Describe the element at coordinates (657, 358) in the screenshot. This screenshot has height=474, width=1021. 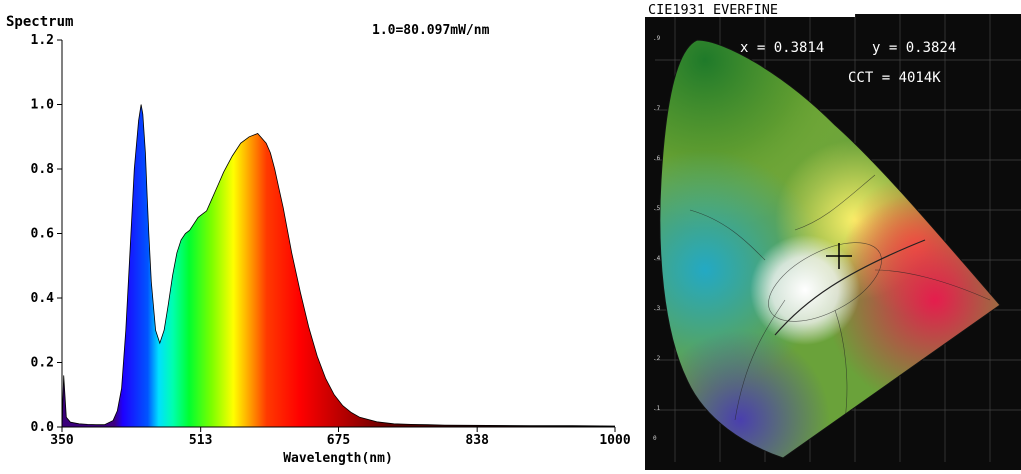
I see `svg-text: .2` at that location.